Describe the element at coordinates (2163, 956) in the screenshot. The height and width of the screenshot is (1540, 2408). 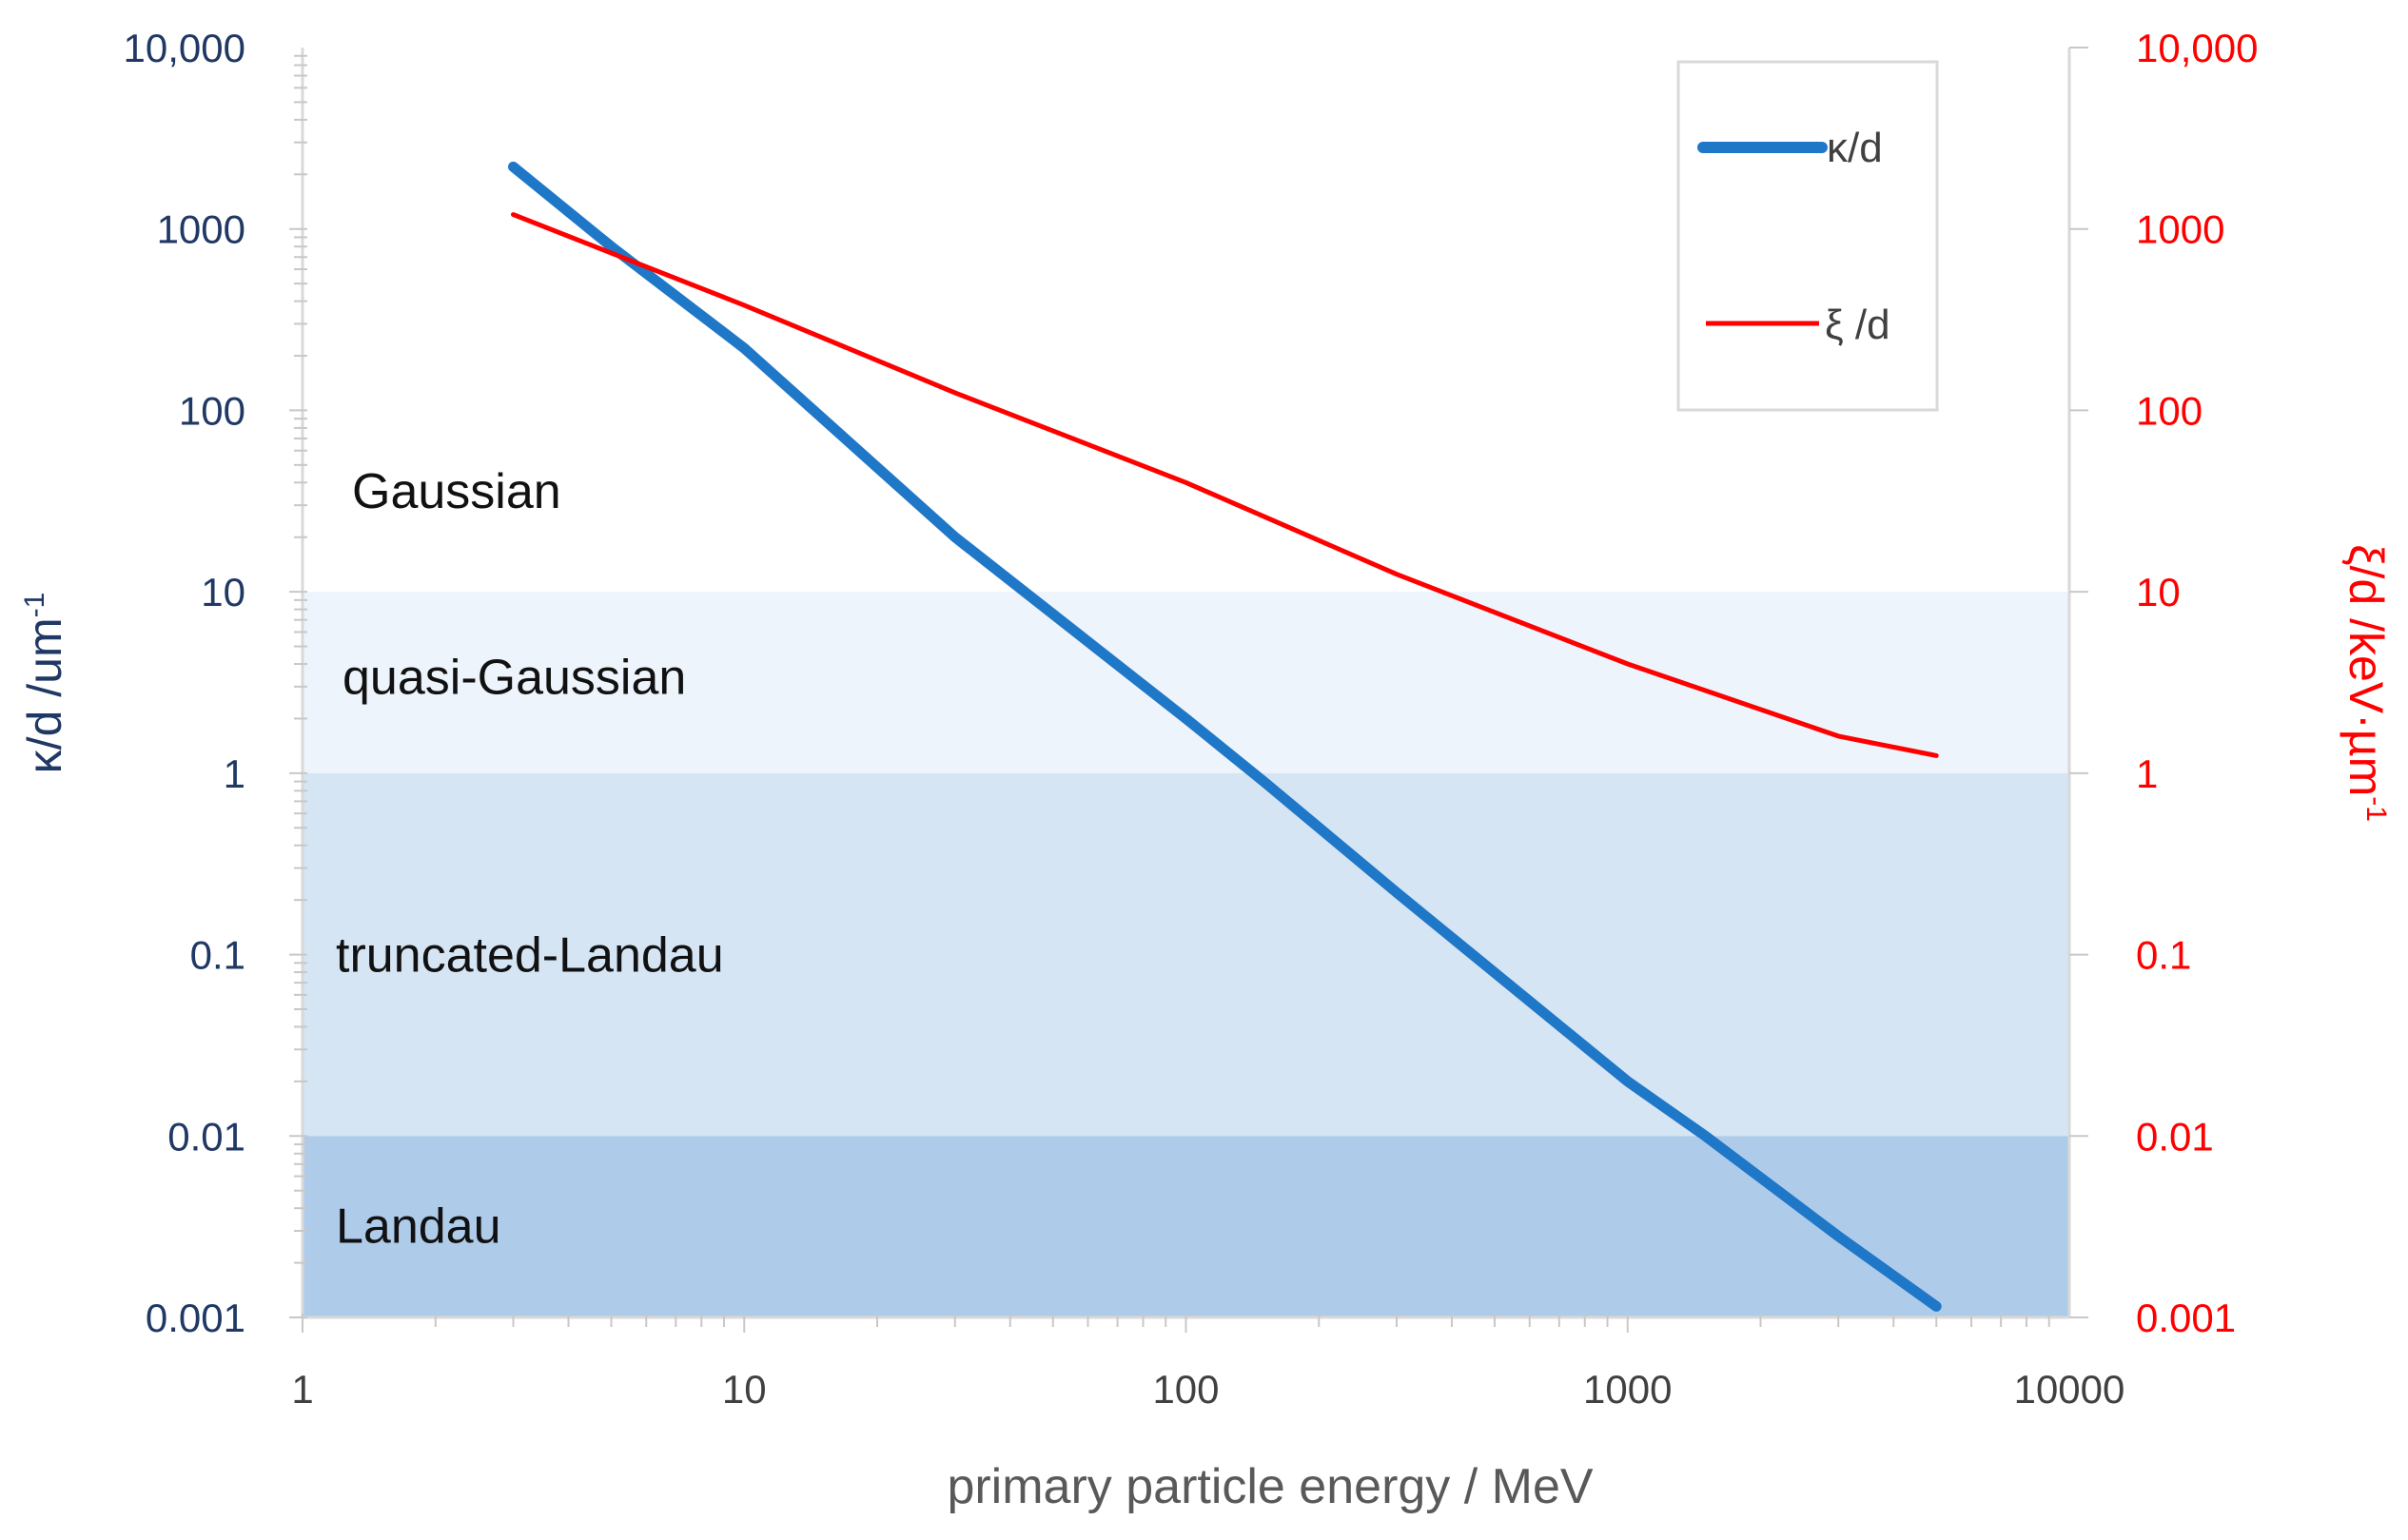
I see `y-tick-label-right: 0.1` at that location.